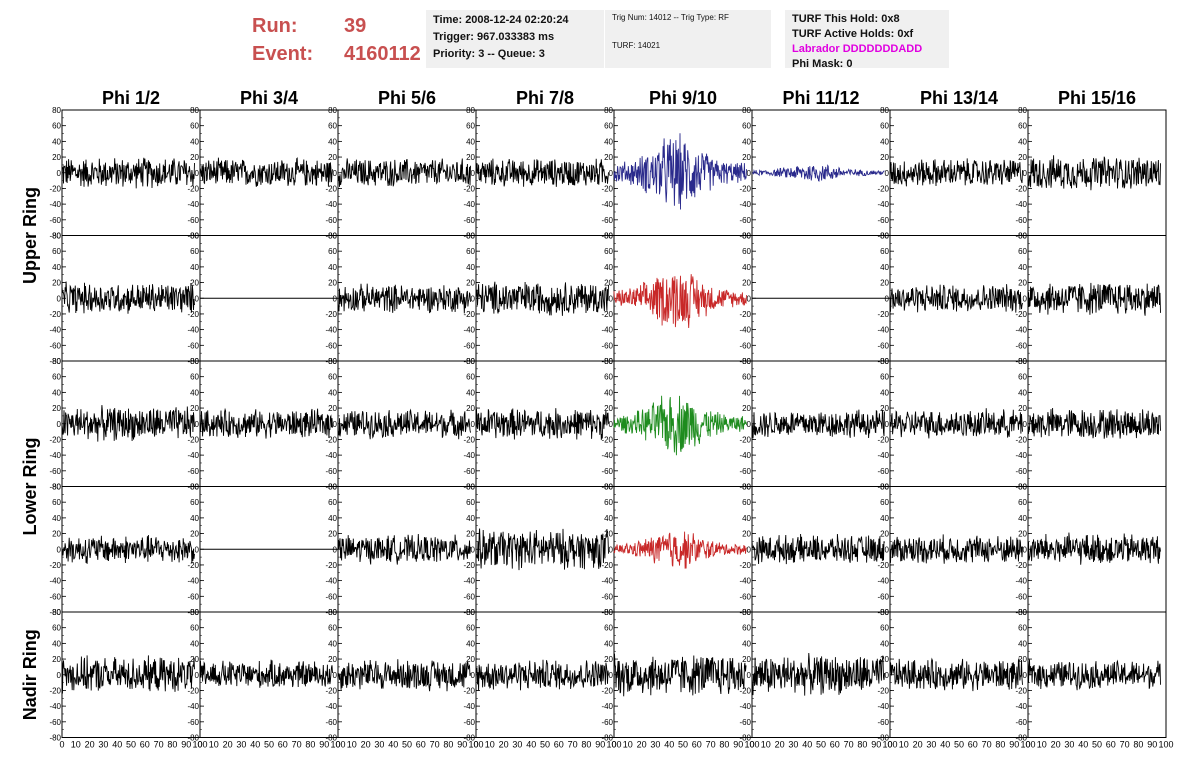 The height and width of the screenshot is (772, 1196). I want to click on x-tick-label: 20, so click(504, 745).